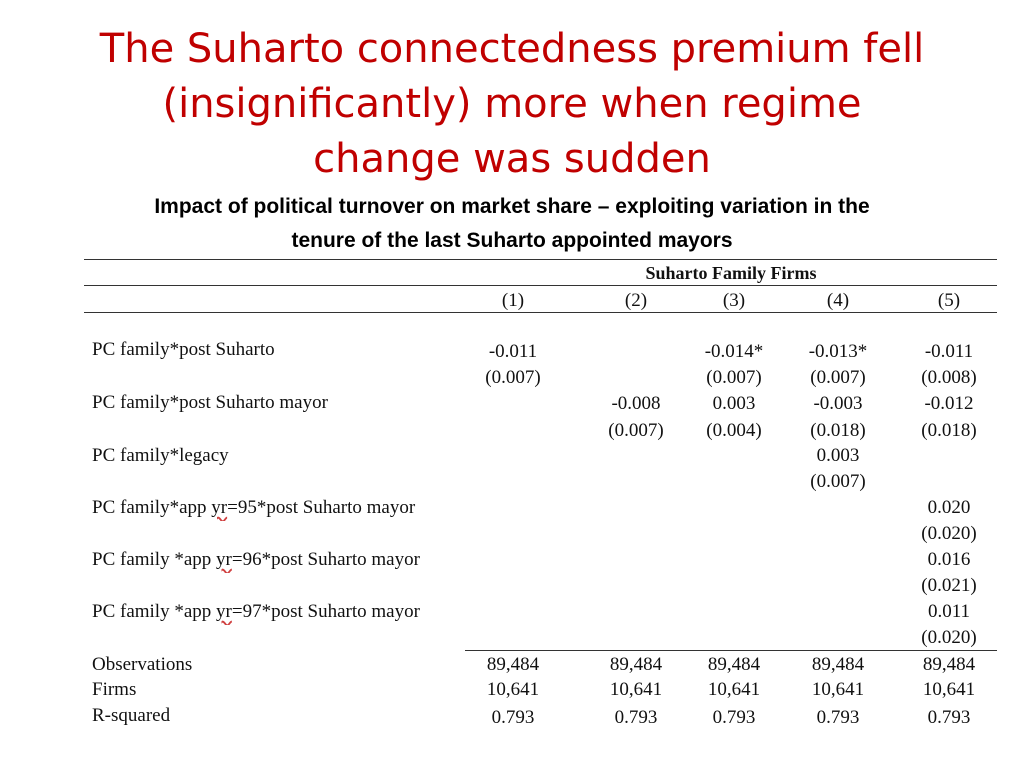 The height and width of the screenshot is (768, 1024). What do you see at coordinates (636, 717) in the screenshot?
I see `stat-r-squared-c2: 0.793` at bounding box center [636, 717].